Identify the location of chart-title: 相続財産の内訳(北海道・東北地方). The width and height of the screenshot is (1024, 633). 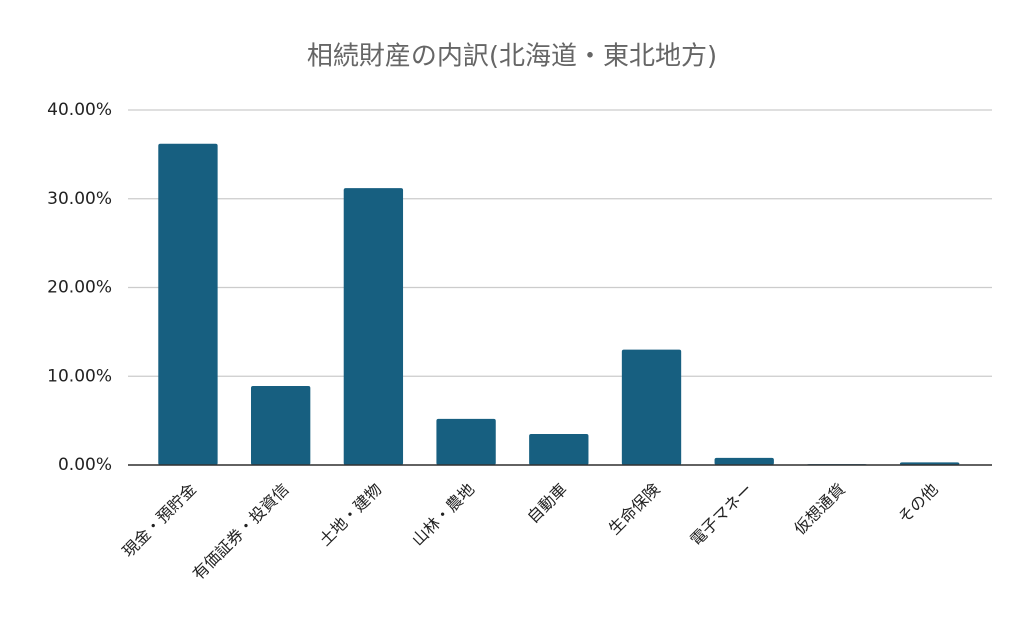
(512, 57).